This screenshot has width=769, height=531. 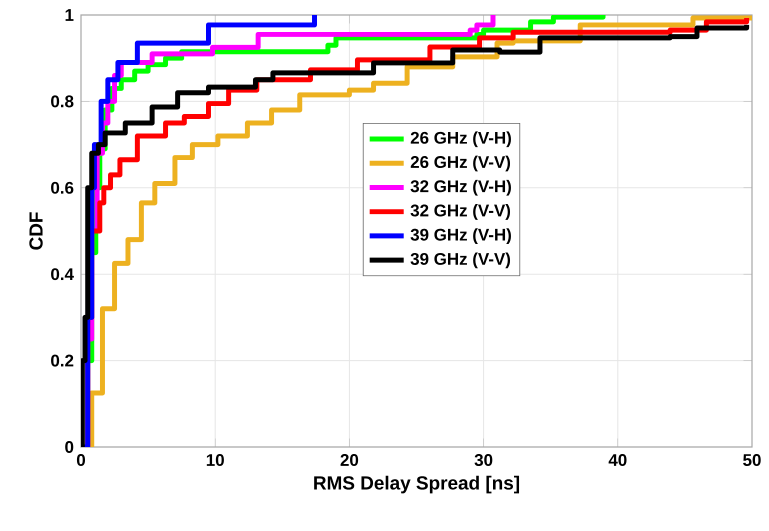 I want to click on x-axis-title: RMS Delay Spread [ns], so click(x=417, y=485).